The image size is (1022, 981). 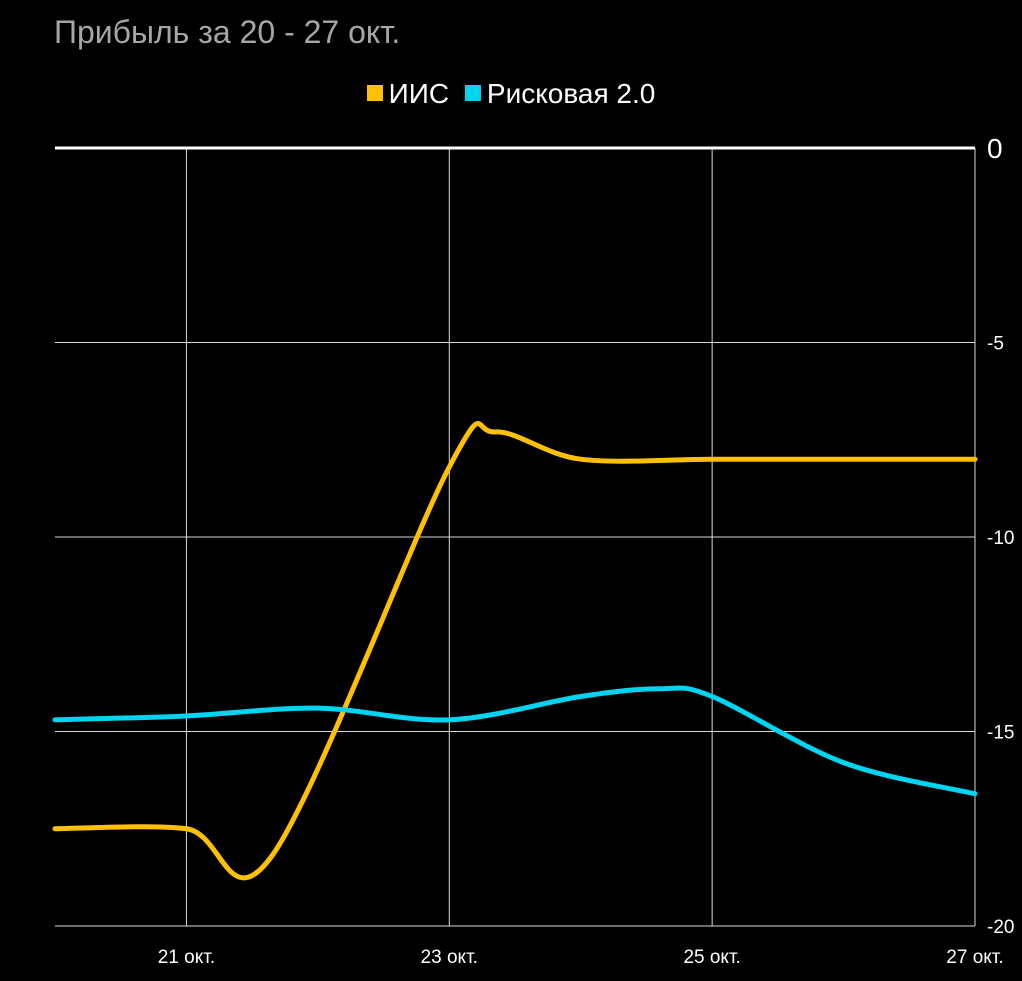 I want to click on y-tick-label: -10, so click(x=1000, y=538).